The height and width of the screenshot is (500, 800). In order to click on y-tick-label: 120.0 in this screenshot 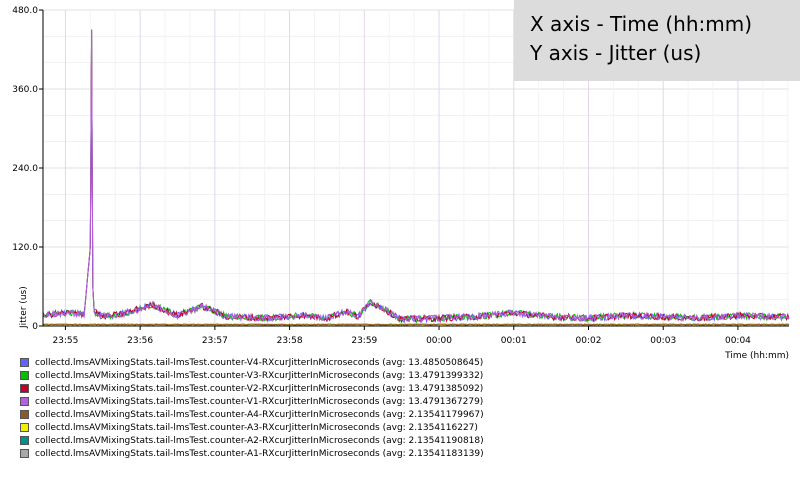, I will do `click(25, 248)`.